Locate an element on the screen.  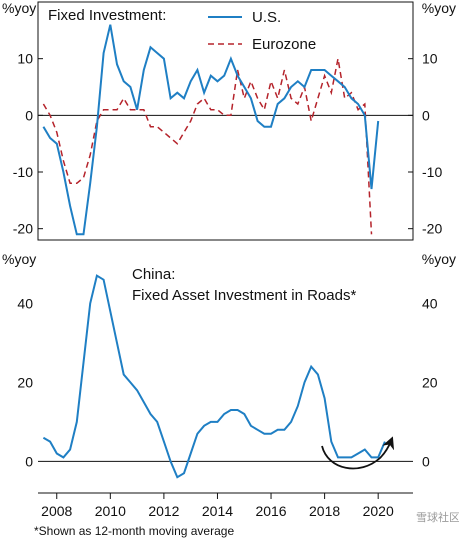
bottom-right-tick-label: 0 is located at coordinates (426, 461).